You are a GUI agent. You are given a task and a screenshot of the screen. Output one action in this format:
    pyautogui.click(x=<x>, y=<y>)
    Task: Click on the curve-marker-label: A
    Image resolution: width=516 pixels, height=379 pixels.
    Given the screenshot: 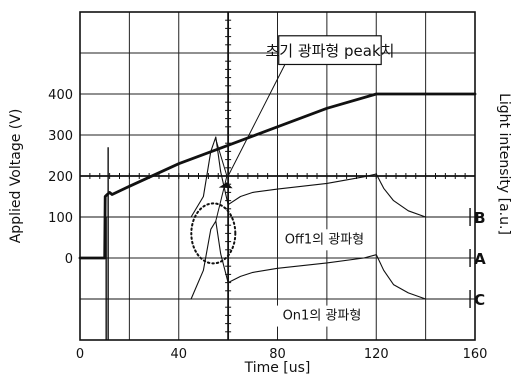 What is the action you would take?
    pyautogui.click(x=480, y=259)
    